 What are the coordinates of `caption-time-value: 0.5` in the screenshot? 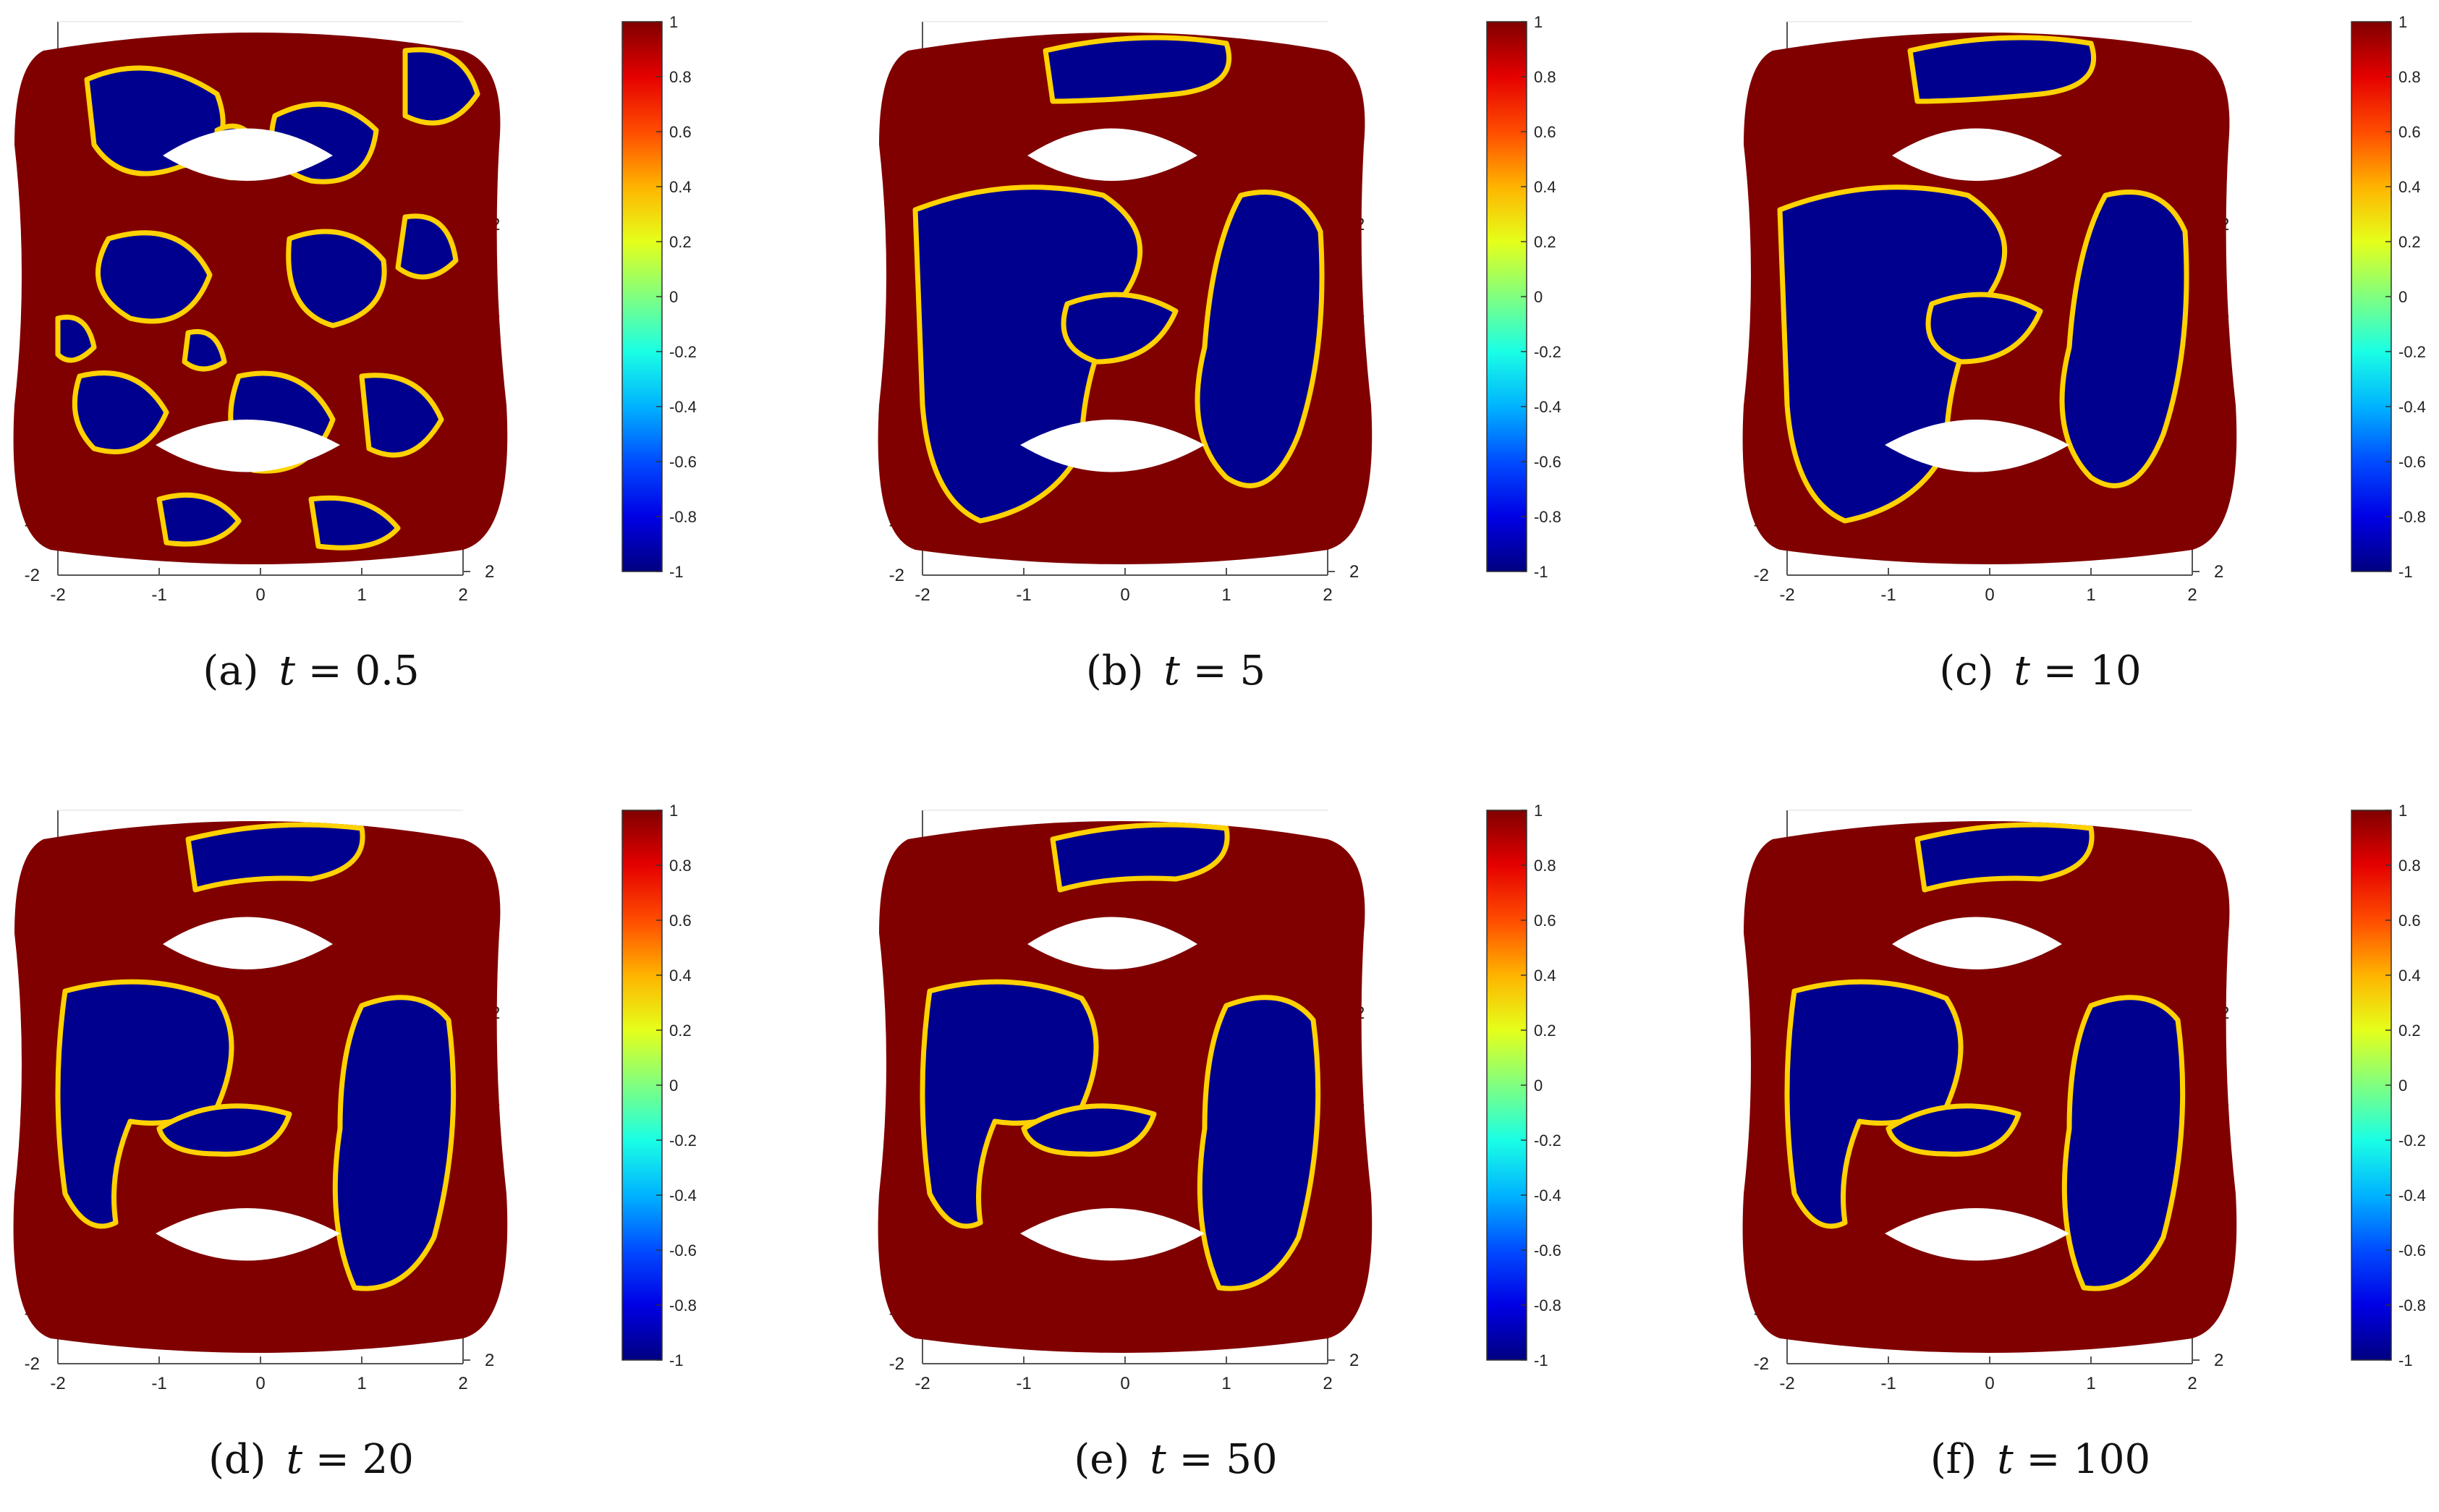 It's located at (387, 671).